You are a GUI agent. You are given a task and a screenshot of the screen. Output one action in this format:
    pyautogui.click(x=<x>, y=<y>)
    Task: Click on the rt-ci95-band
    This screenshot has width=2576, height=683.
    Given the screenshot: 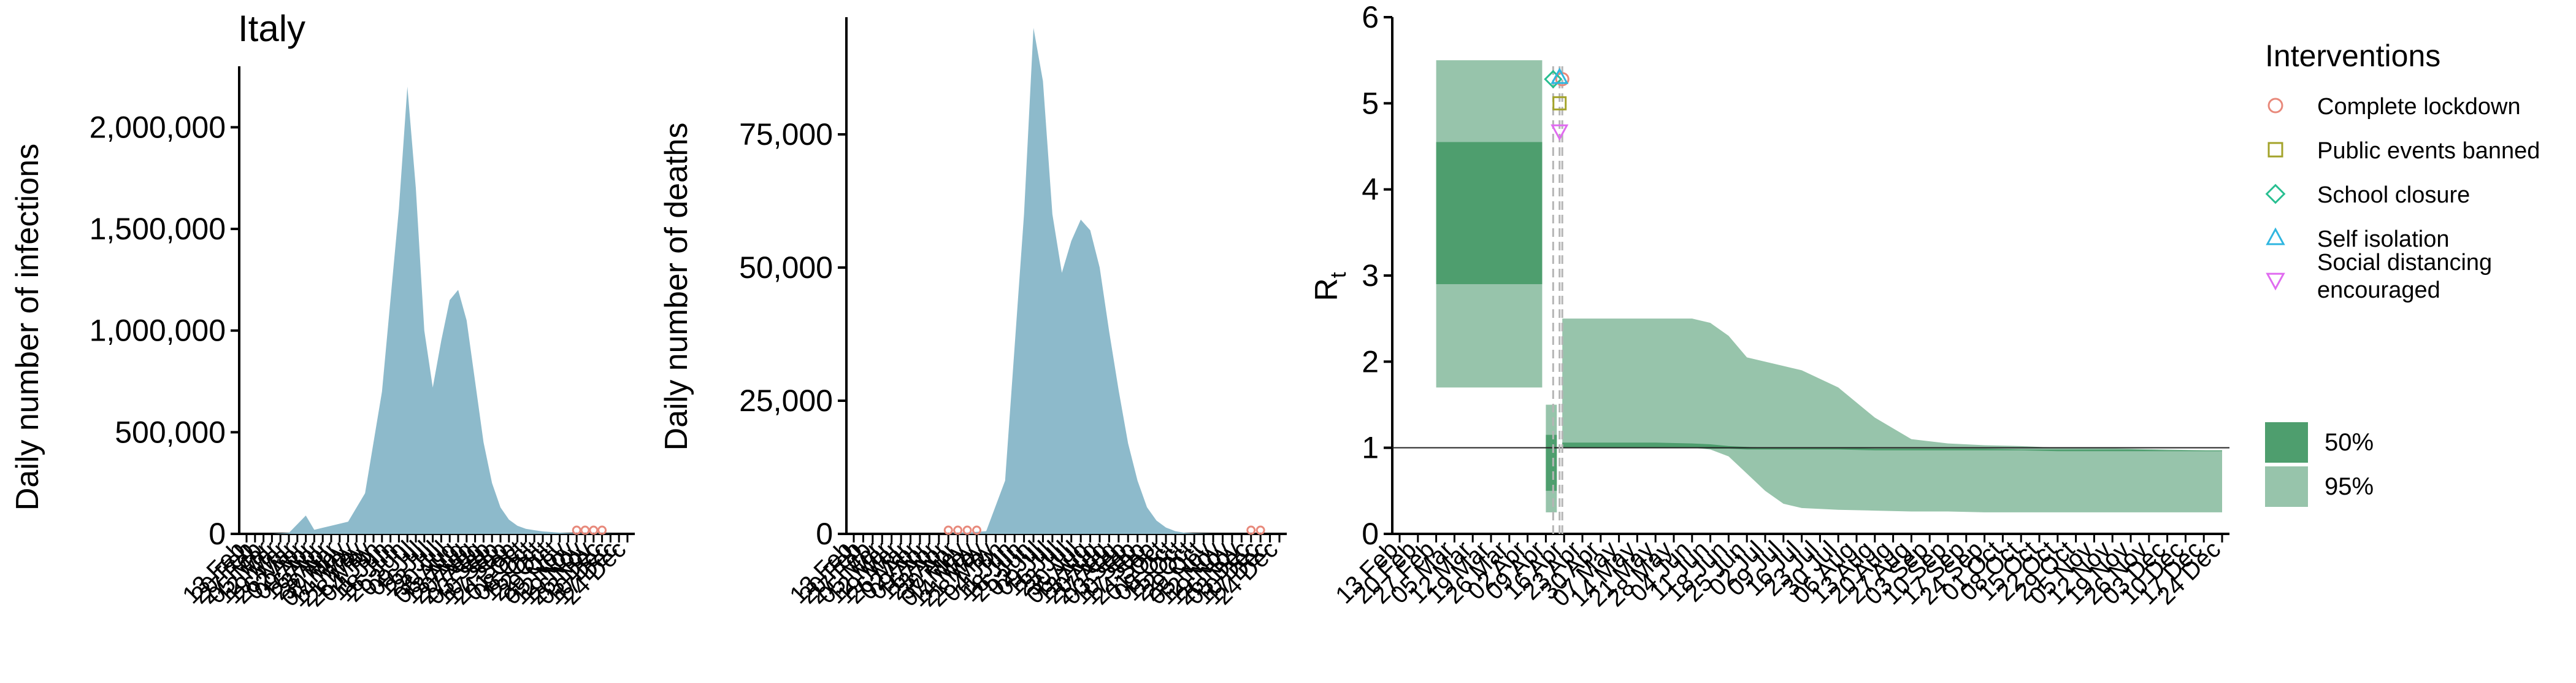 What is the action you would take?
    pyautogui.click(x=1892, y=415)
    